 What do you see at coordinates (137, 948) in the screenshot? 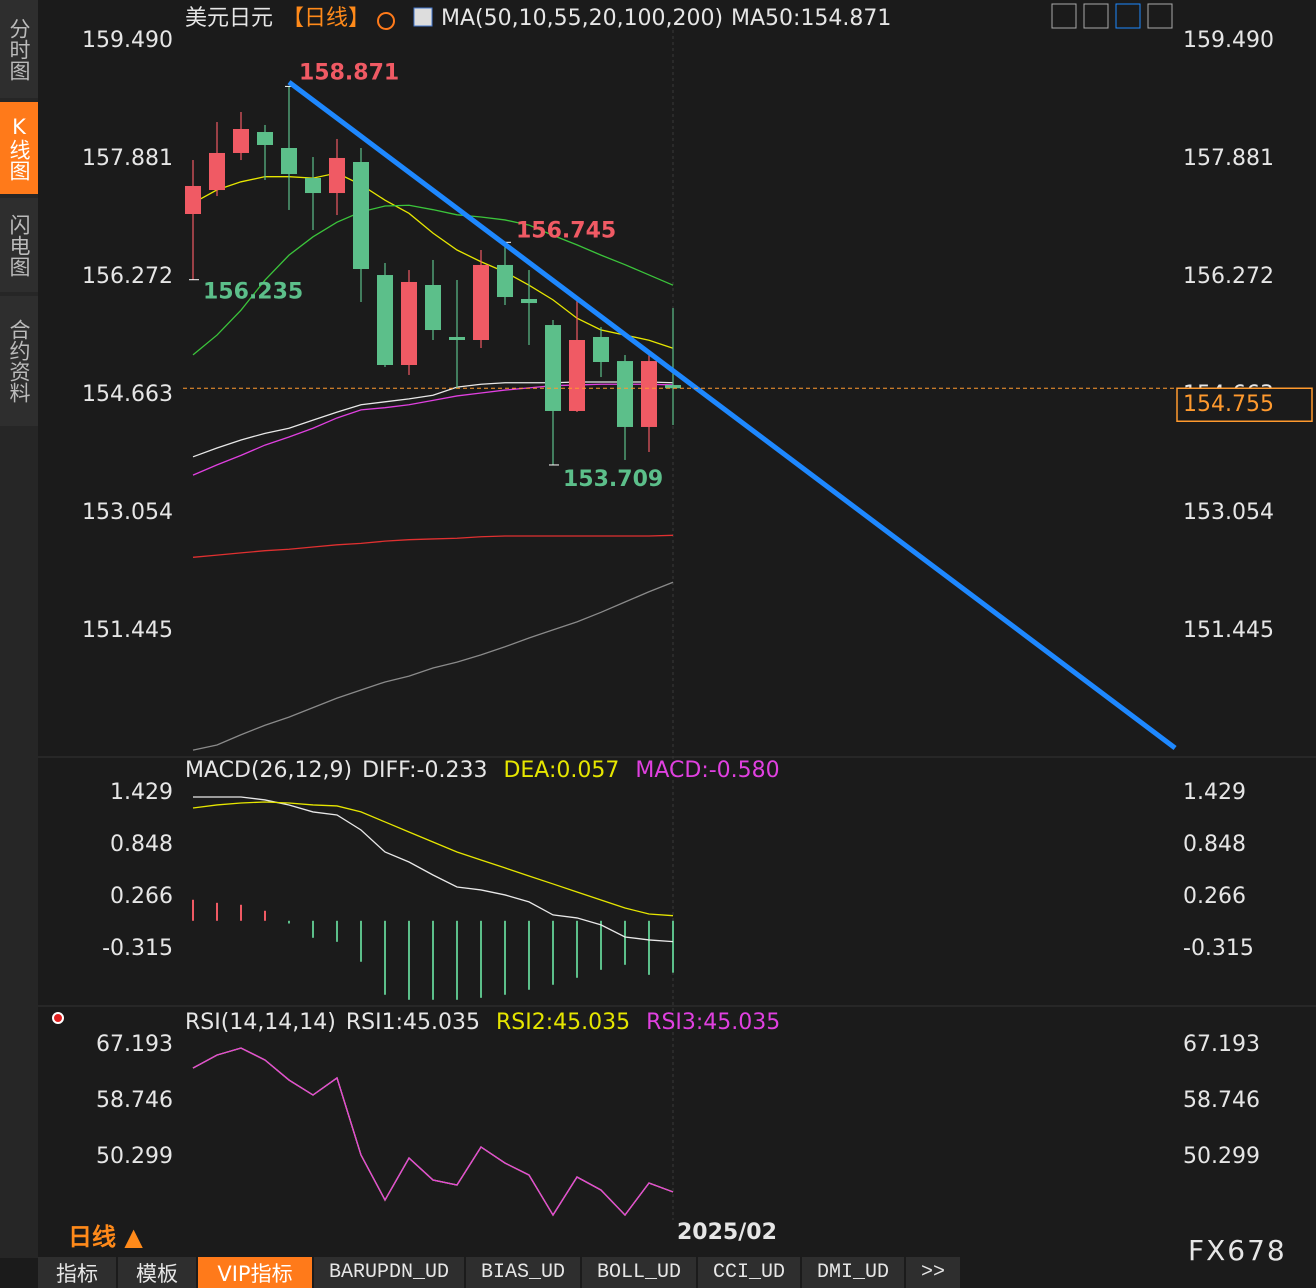
I see `y-tick-label: -0.315` at bounding box center [137, 948].